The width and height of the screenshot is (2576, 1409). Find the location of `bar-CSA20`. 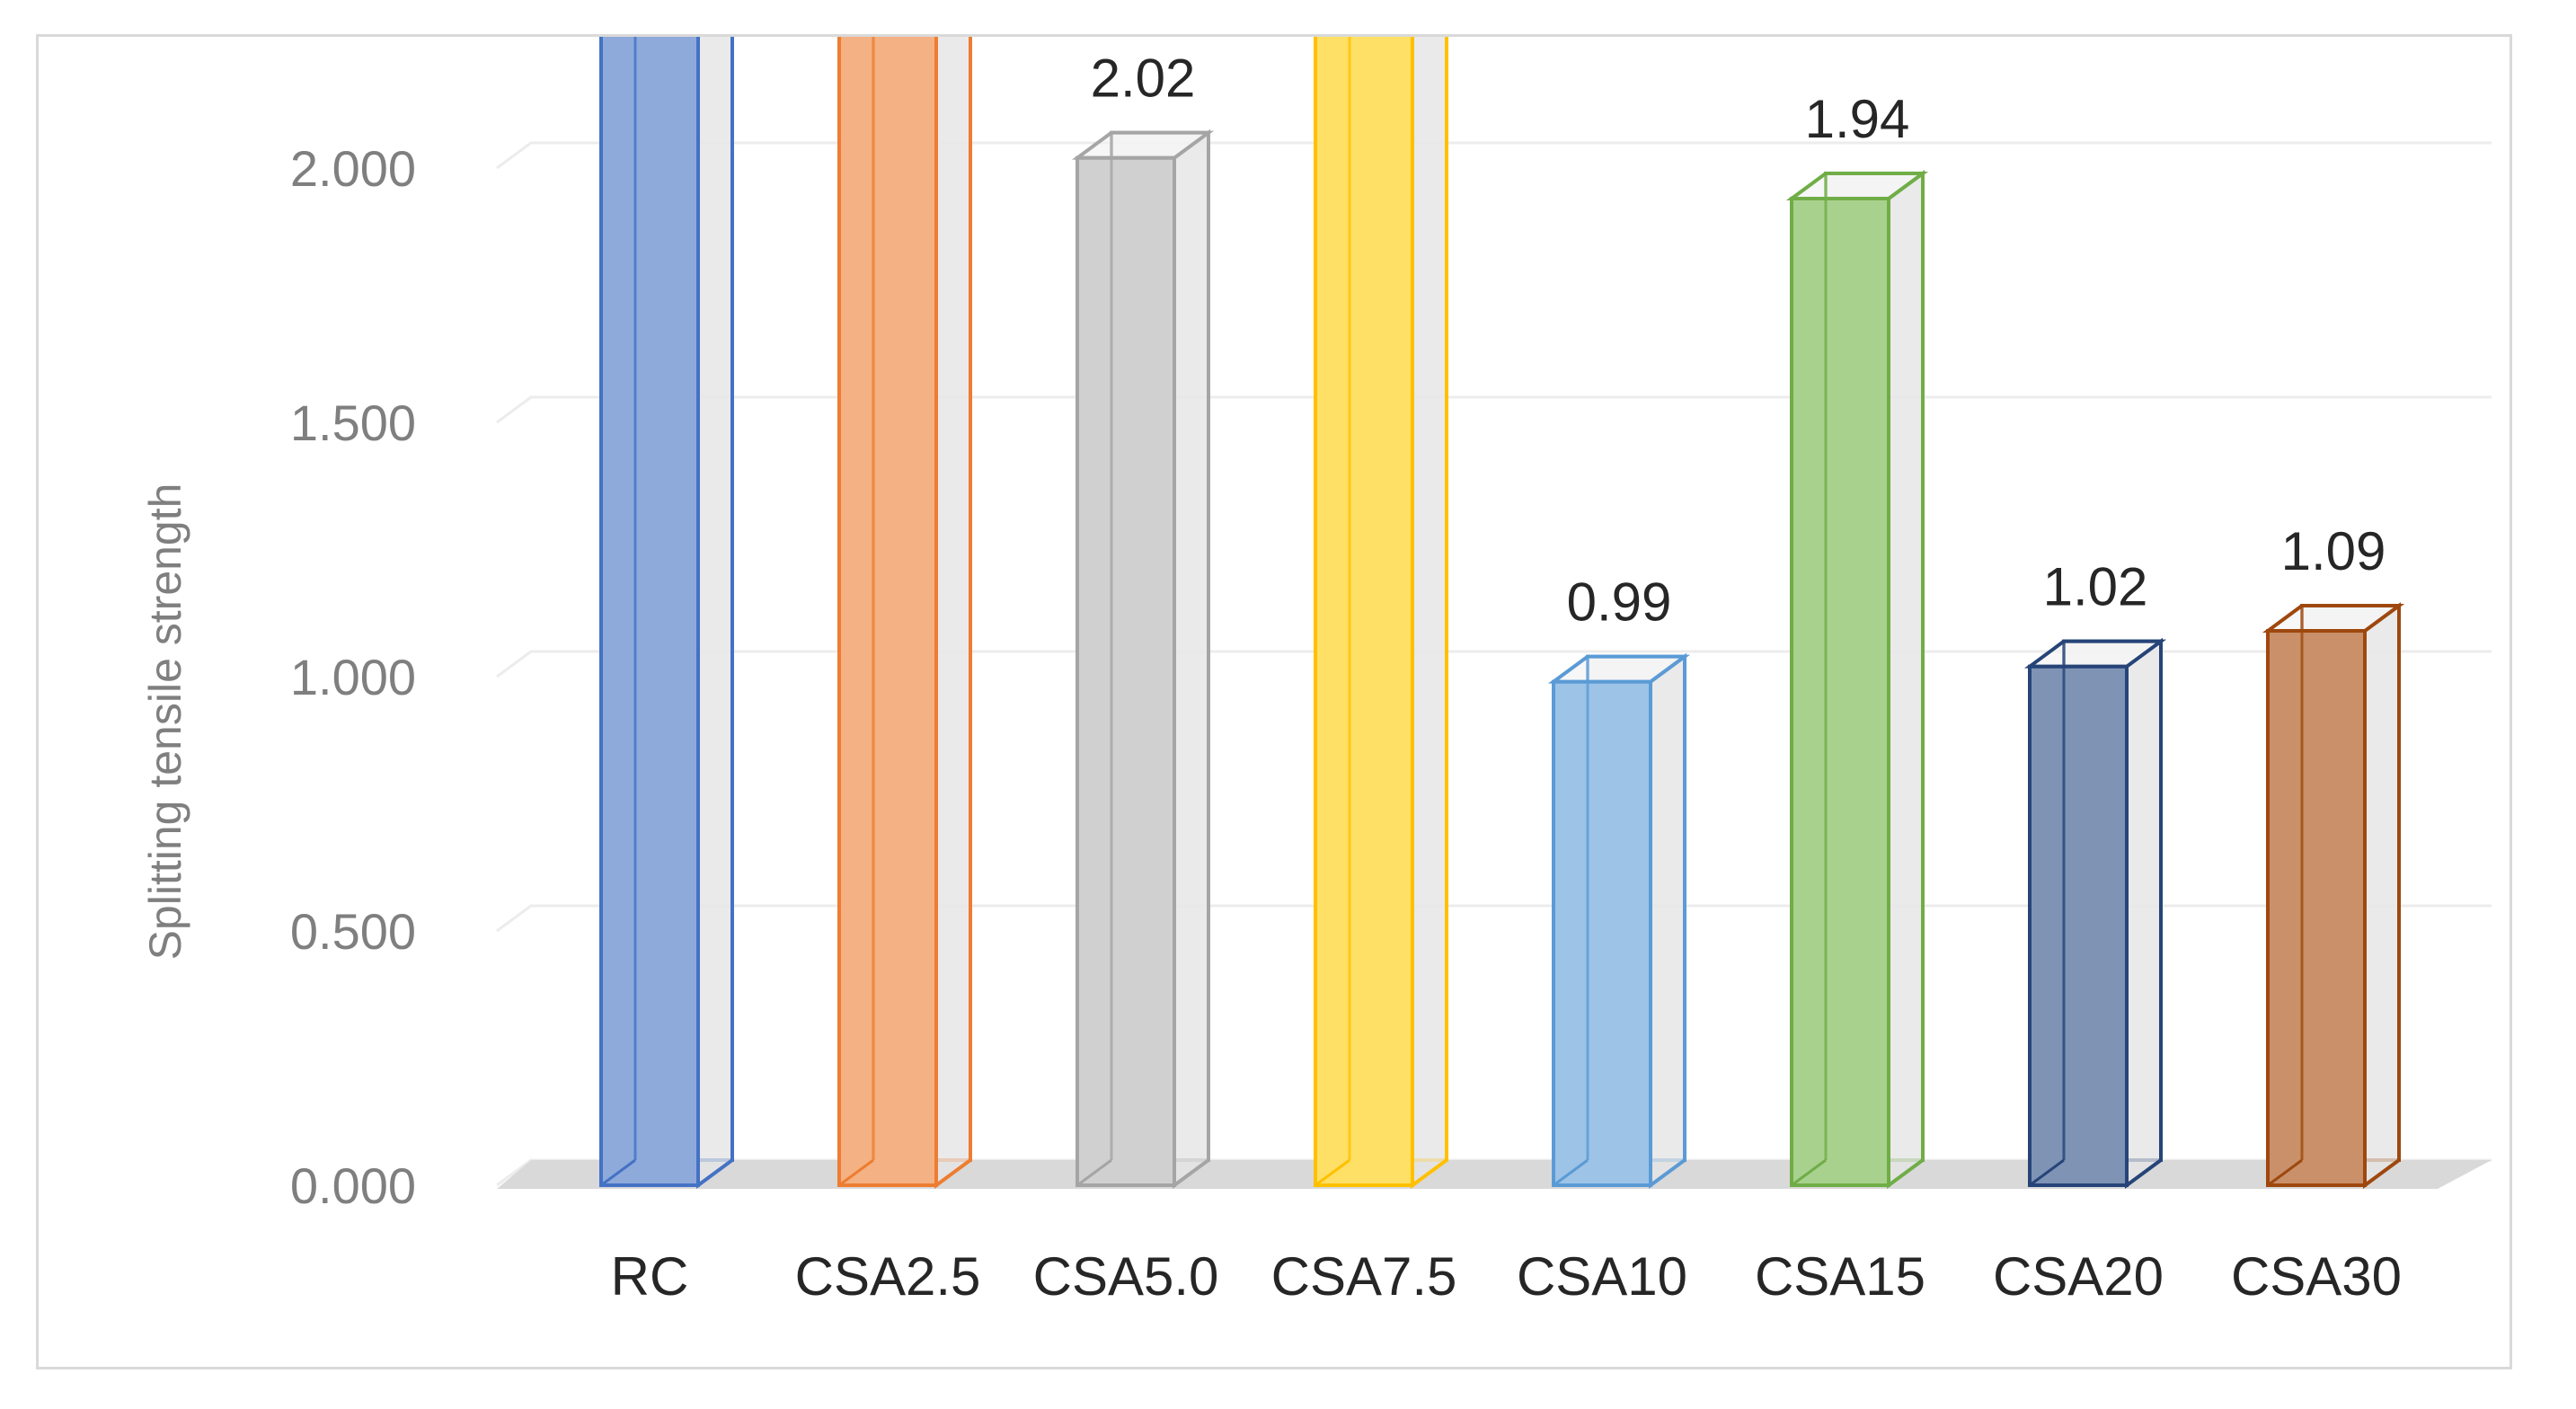

bar-CSA20 is located at coordinates (2095, 913).